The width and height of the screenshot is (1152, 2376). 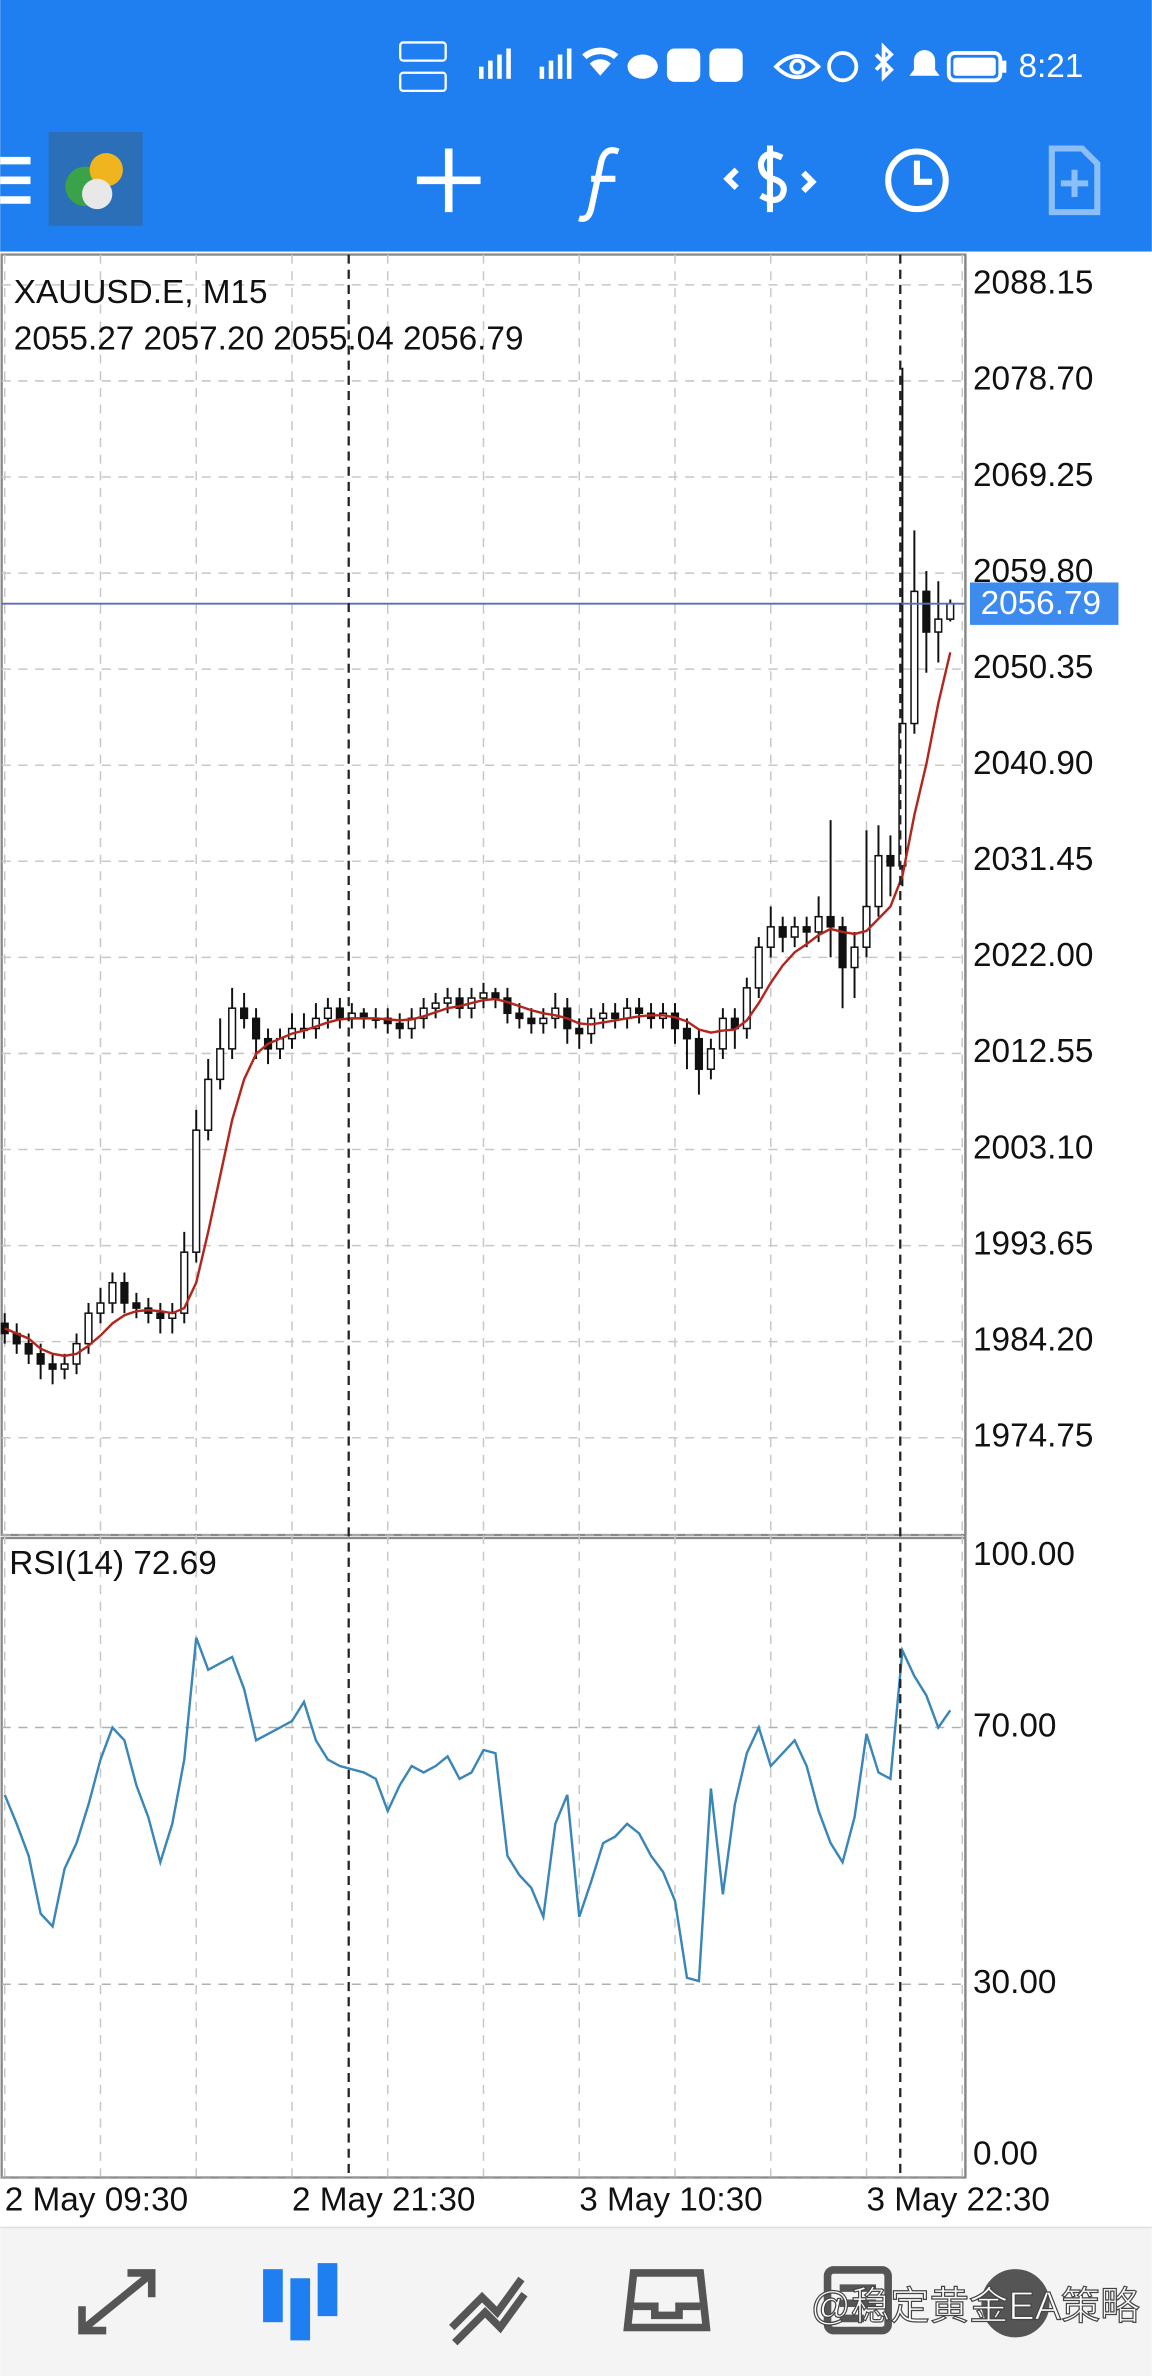 I want to click on y-tick-label: 2003.10, so click(x=1033, y=1147).